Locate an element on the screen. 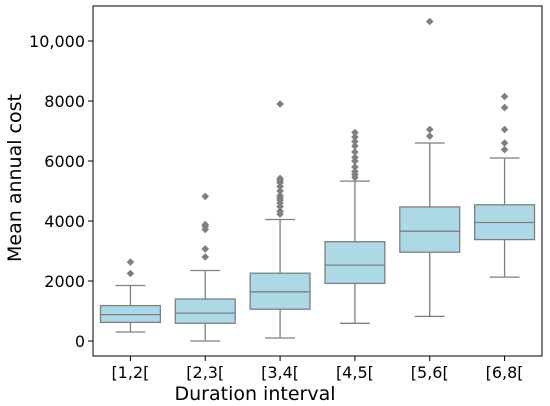  y-tick-label: 6000 is located at coordinates (64, 161).